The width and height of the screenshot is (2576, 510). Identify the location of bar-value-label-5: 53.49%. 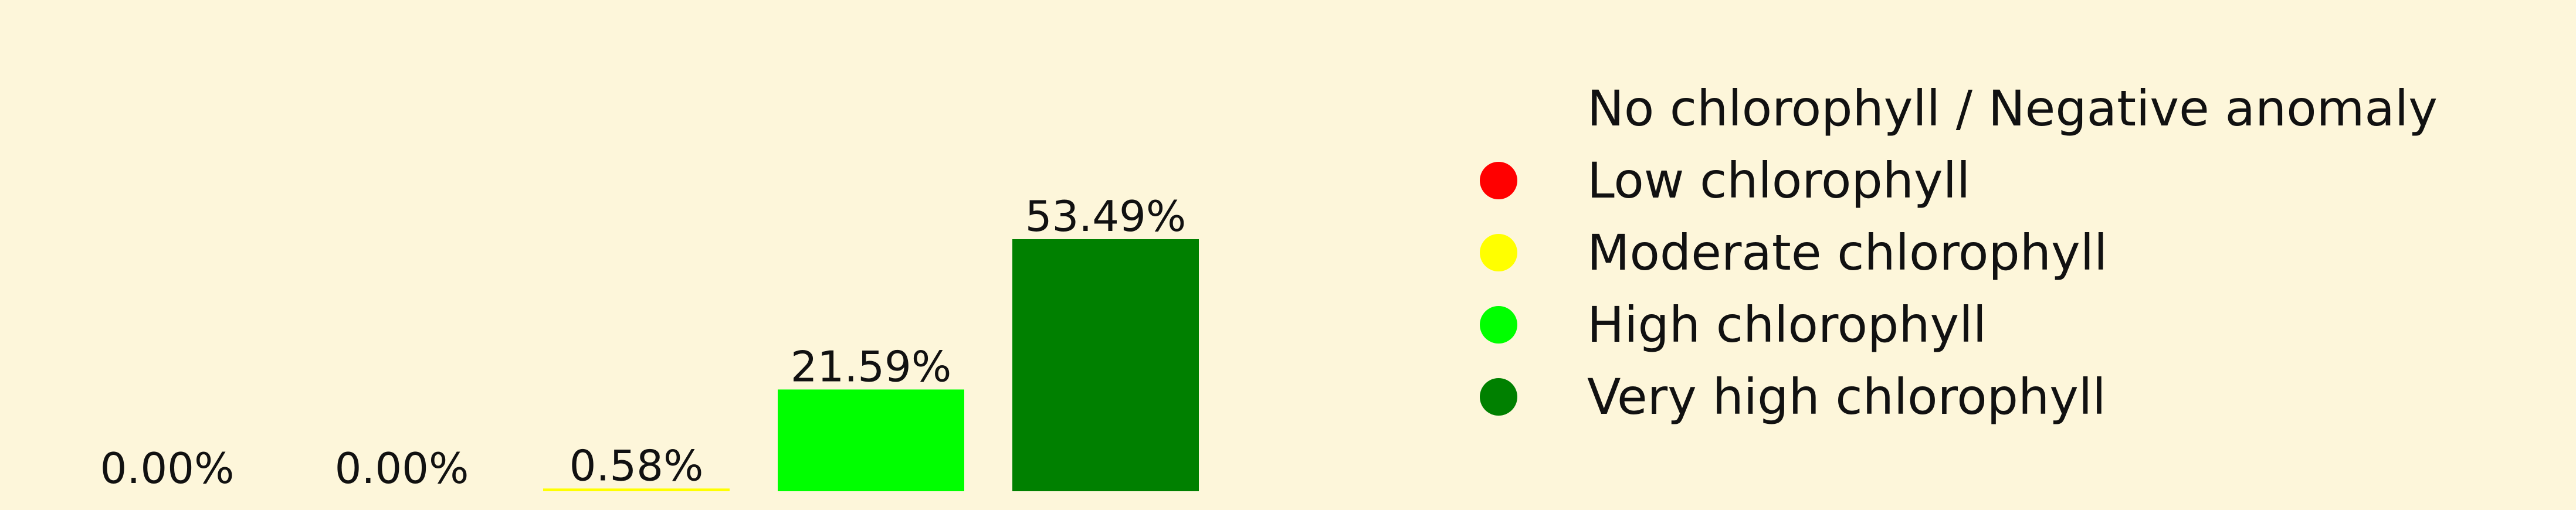
(1106, 216).